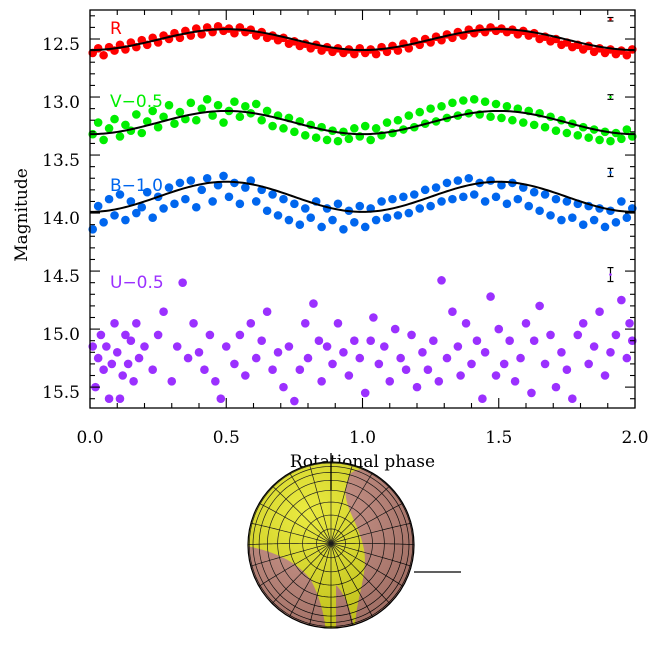  I want to click on y-tick-label: 15.5, so click(61, 393).